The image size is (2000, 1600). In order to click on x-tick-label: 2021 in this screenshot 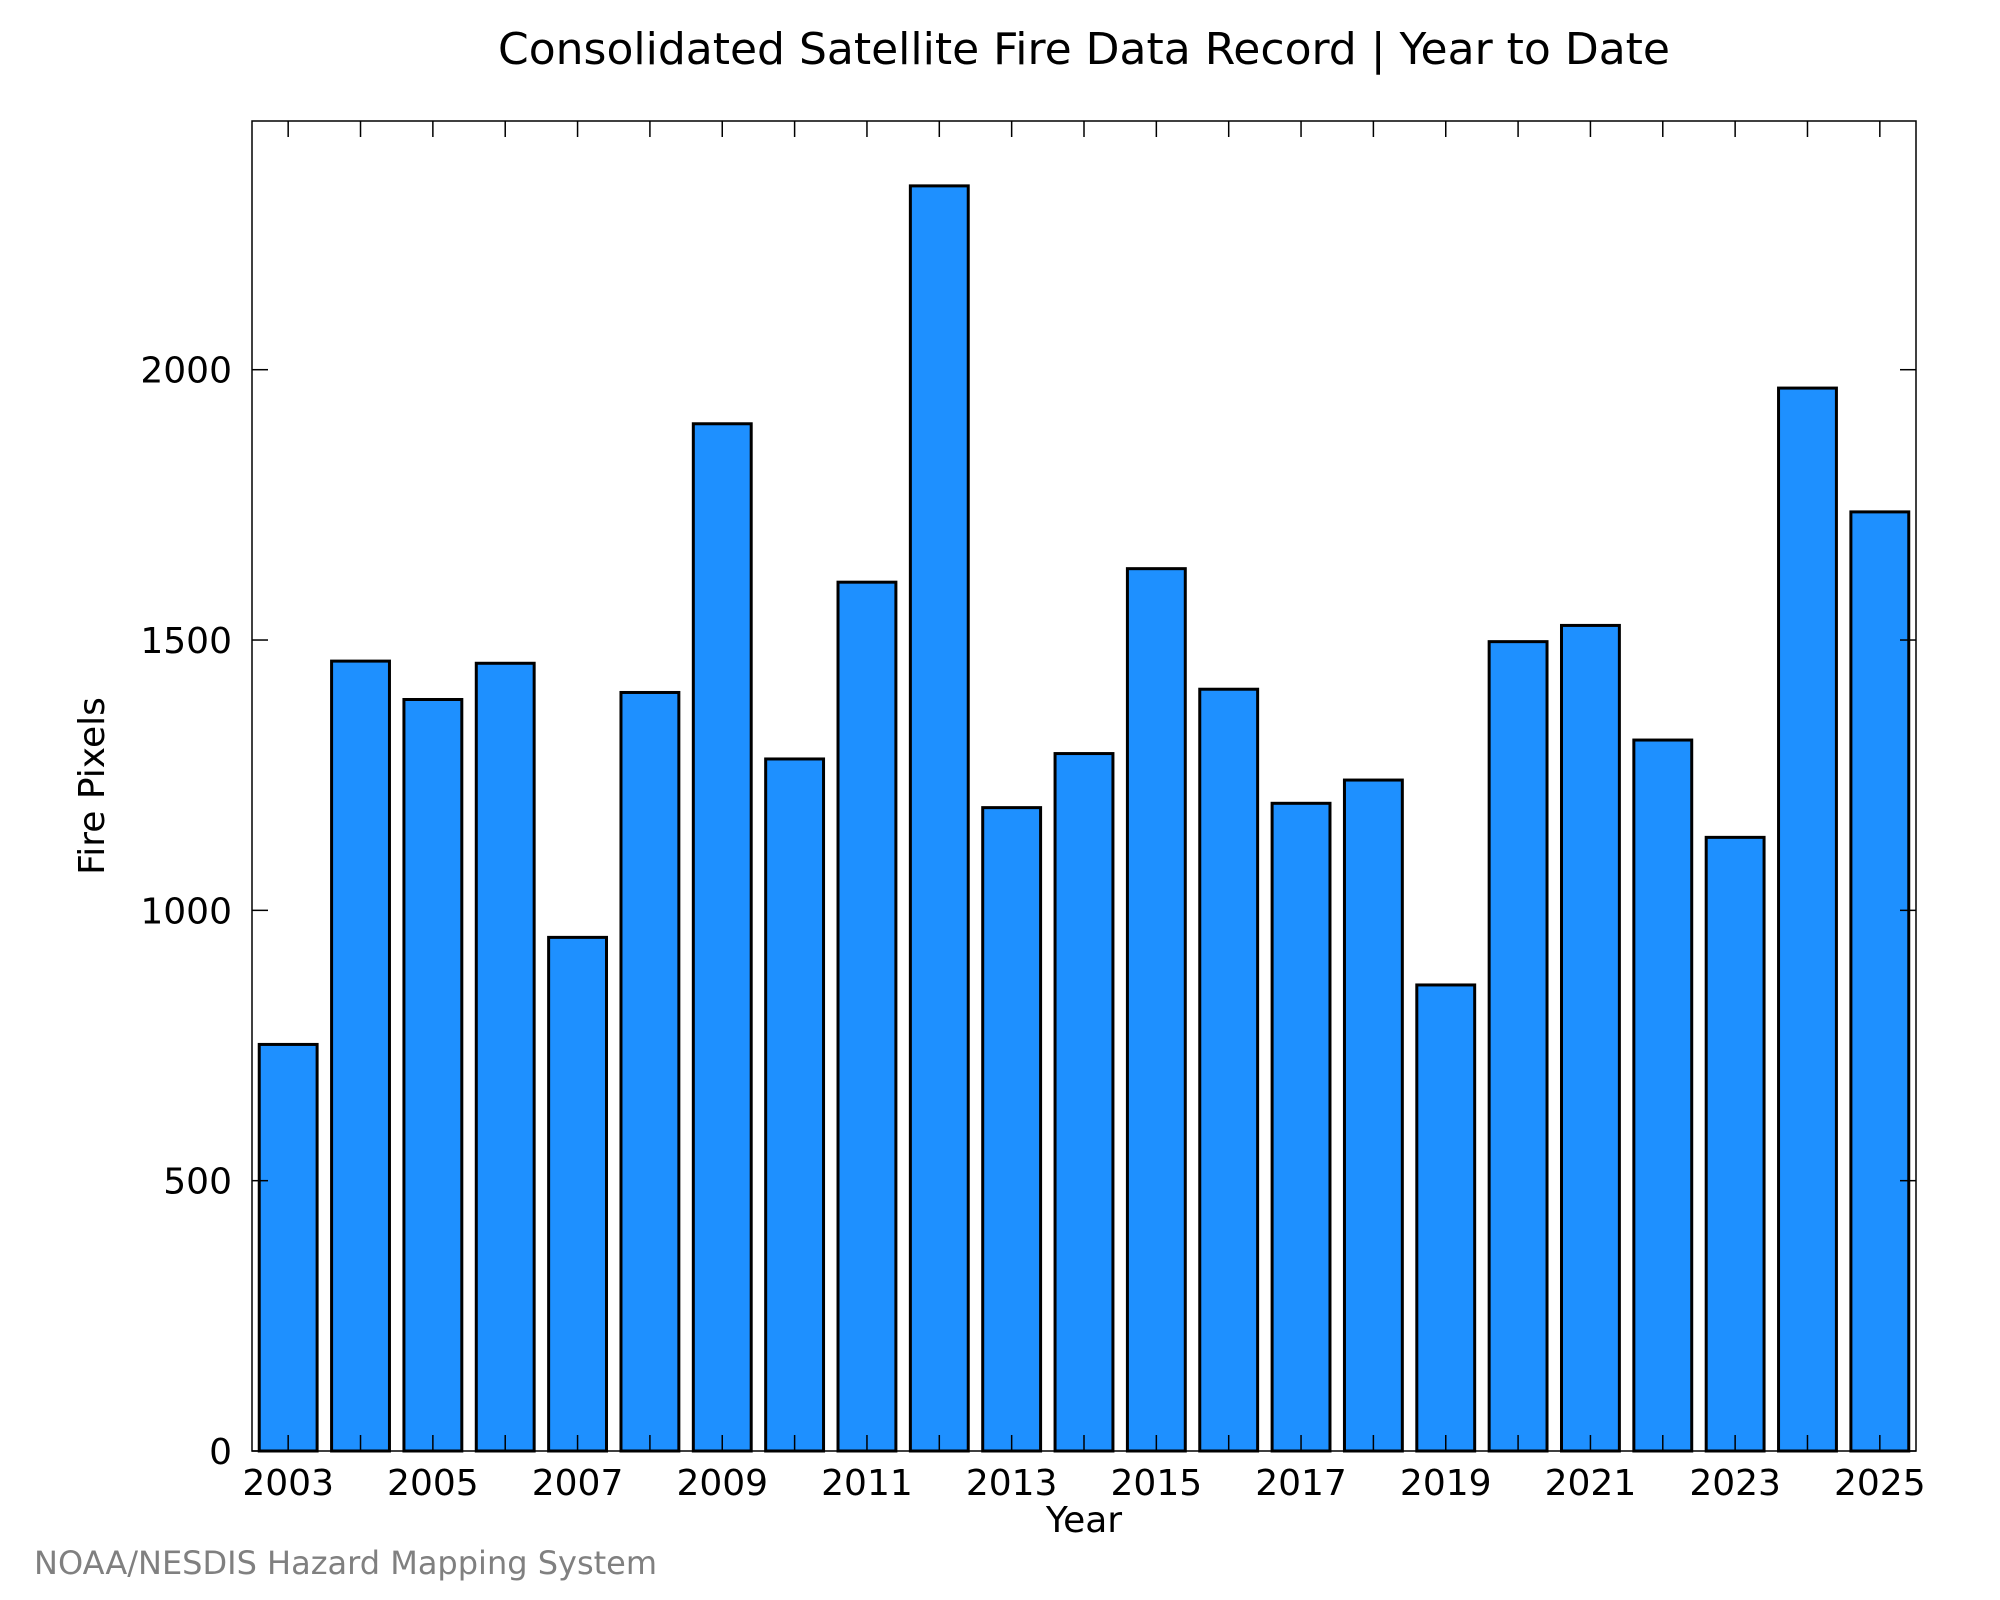, I will do `click(1591, 1483)`.